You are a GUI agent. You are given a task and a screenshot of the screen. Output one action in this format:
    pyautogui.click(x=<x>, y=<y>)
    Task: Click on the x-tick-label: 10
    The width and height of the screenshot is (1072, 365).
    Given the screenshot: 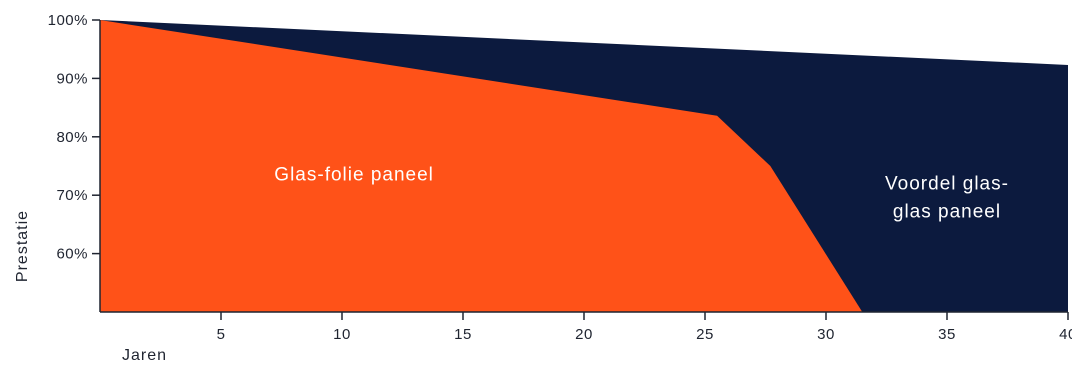 What is the action you would take?
    pyautogui.click(x=342, y=334)
    